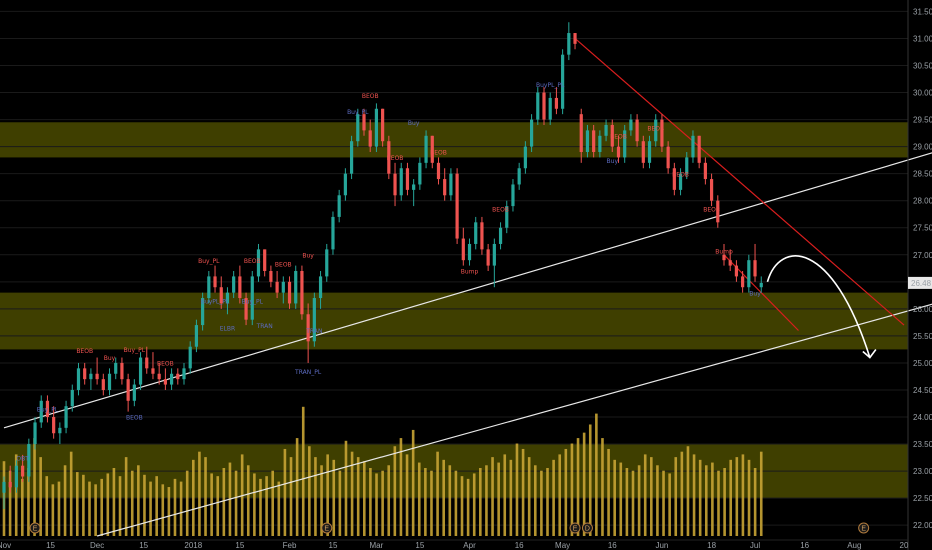 This screenshot has height=550, width=932. Describe the element at coordinates (519, 545) in the screenshot. I see `x-tick-label: 16` at that location.